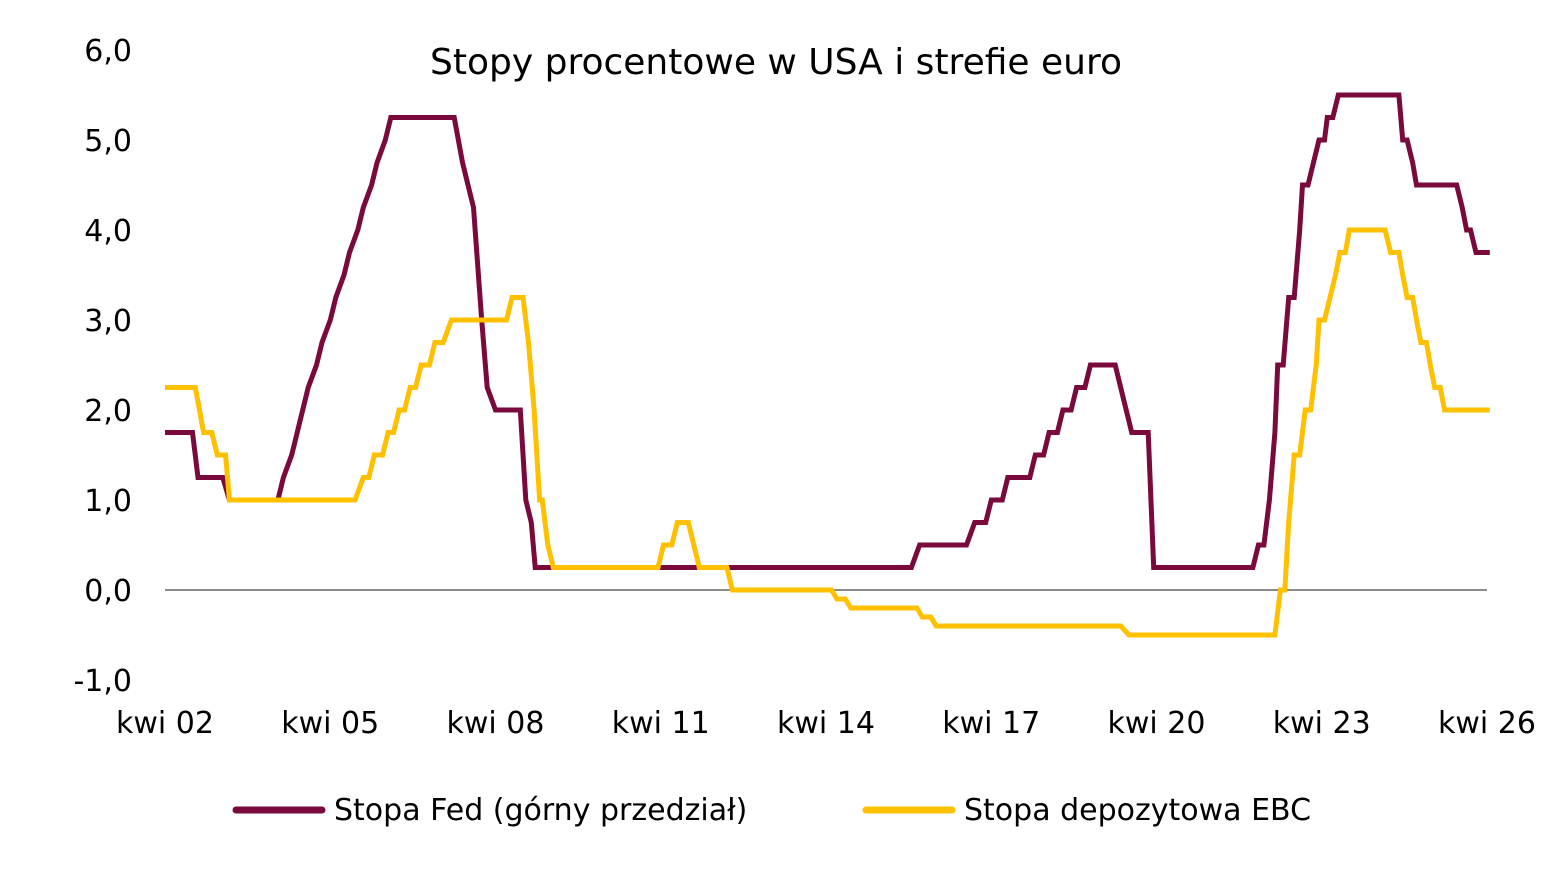  Describe the element at coordinates (330, 723) in the screenshot. I see `x-tick-label: kwi 05` at that location.